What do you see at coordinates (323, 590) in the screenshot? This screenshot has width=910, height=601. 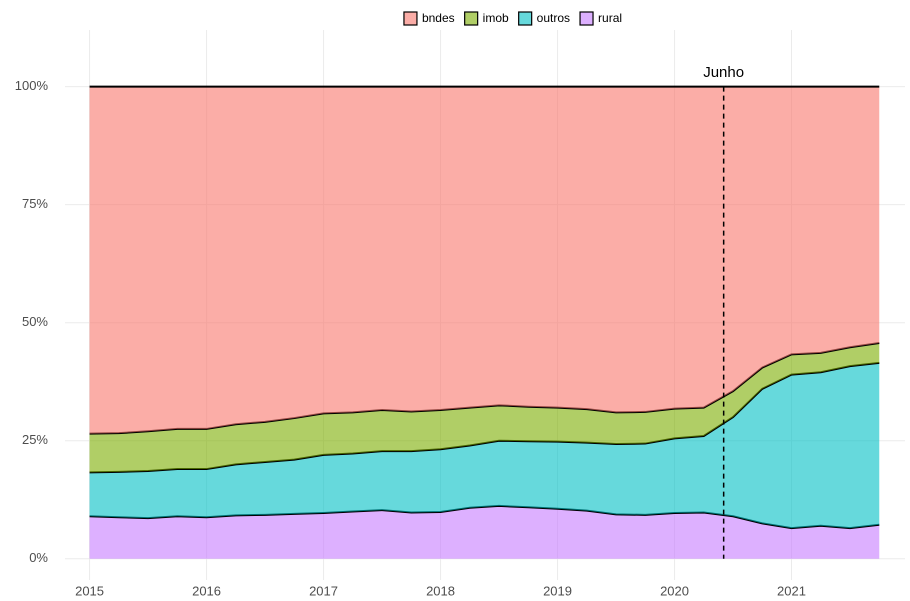 I see `x-tick-label: 2017` at bounding box center [323, 590].